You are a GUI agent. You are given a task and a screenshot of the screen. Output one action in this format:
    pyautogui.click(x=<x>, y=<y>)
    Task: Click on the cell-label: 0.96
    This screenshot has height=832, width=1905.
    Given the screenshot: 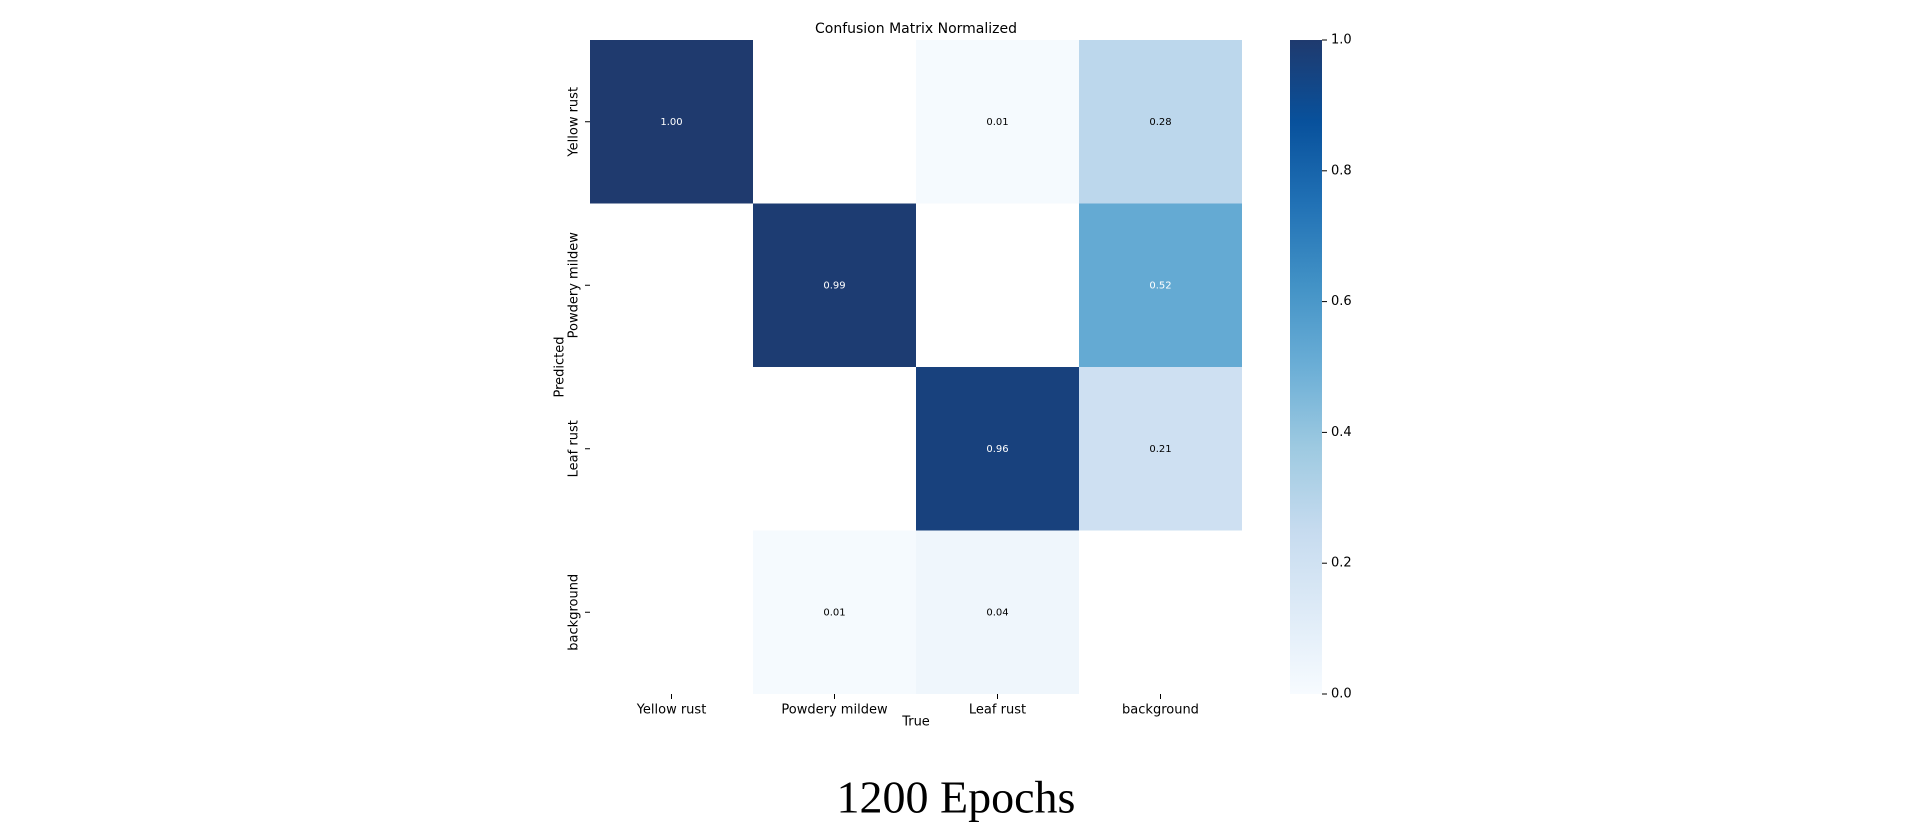 What is the action you would take?
    pyautogui.click(x=997, y=449)
    